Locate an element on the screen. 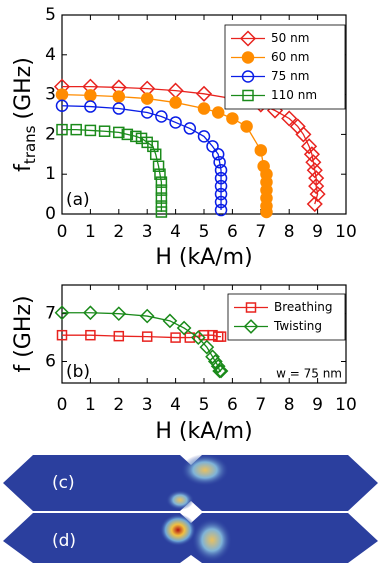  y-axis-label: ftrans (GHz) is located at coordinates (25, 114).